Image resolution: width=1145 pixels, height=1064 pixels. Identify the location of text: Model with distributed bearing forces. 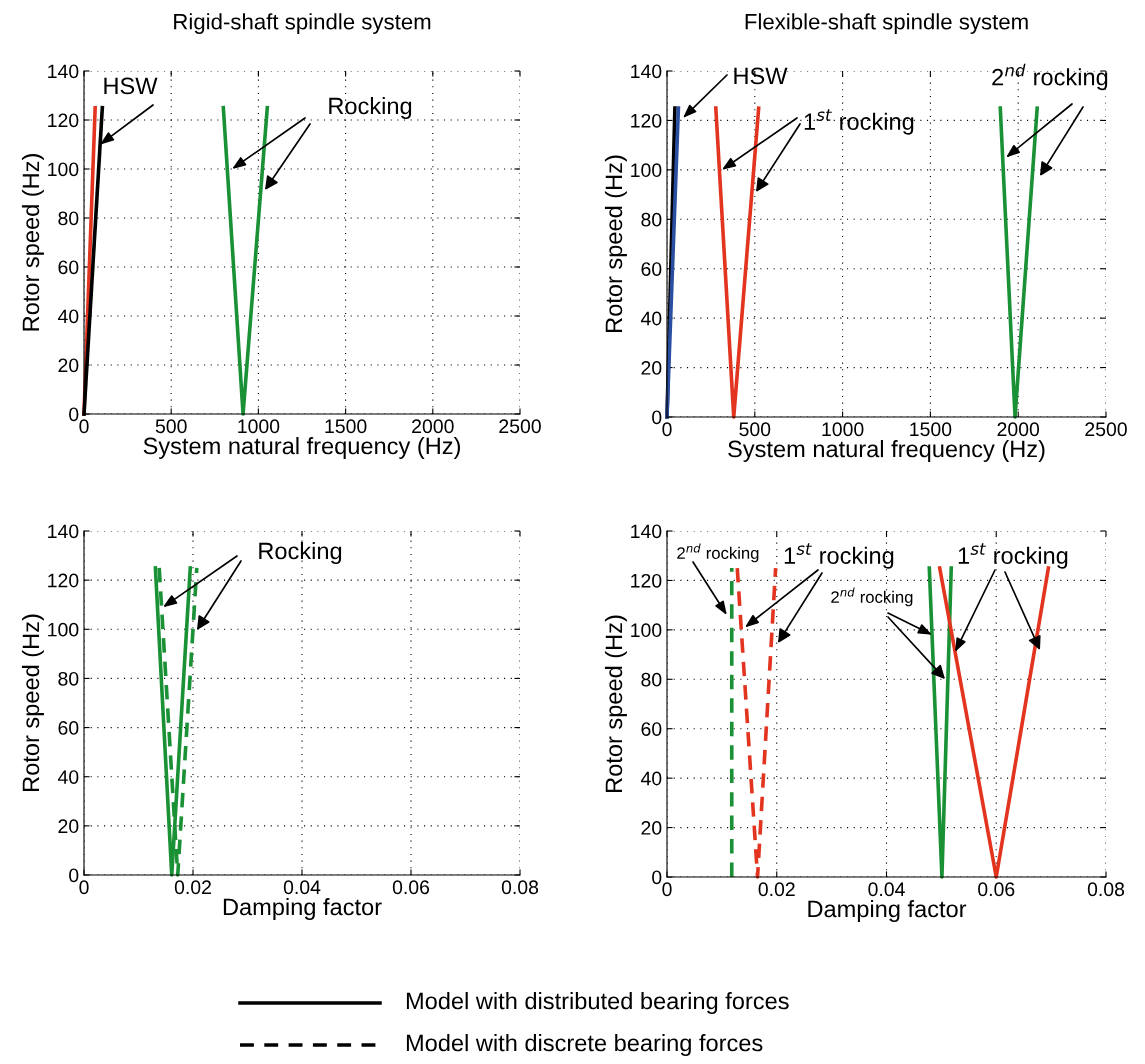
(597, 1003).